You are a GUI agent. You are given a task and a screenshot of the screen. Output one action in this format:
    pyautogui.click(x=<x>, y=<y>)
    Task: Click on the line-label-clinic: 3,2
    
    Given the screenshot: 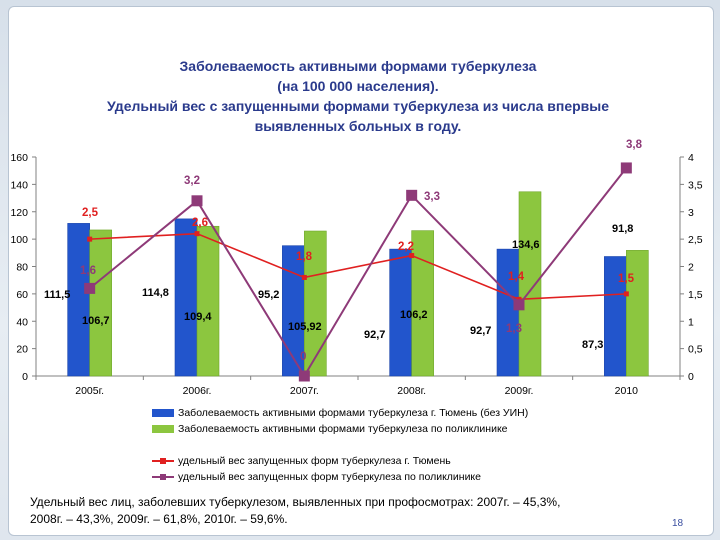 What is the action you would take?
    pyautogui.click(x=192, y=181)
    